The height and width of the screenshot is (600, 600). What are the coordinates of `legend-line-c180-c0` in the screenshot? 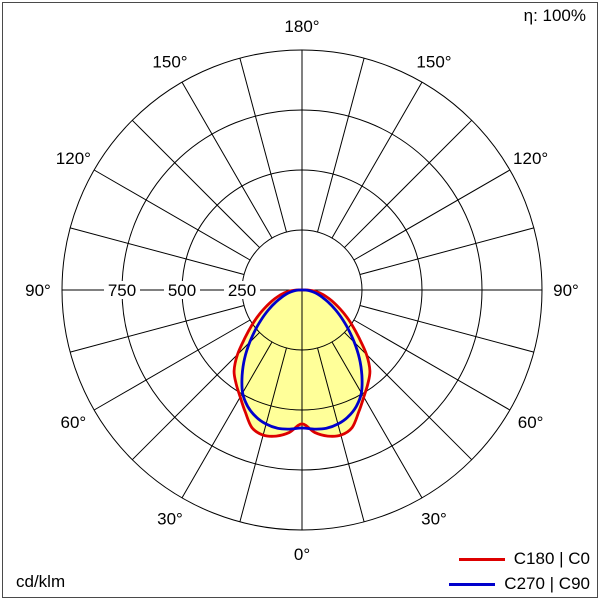 It's located at (481, 559).